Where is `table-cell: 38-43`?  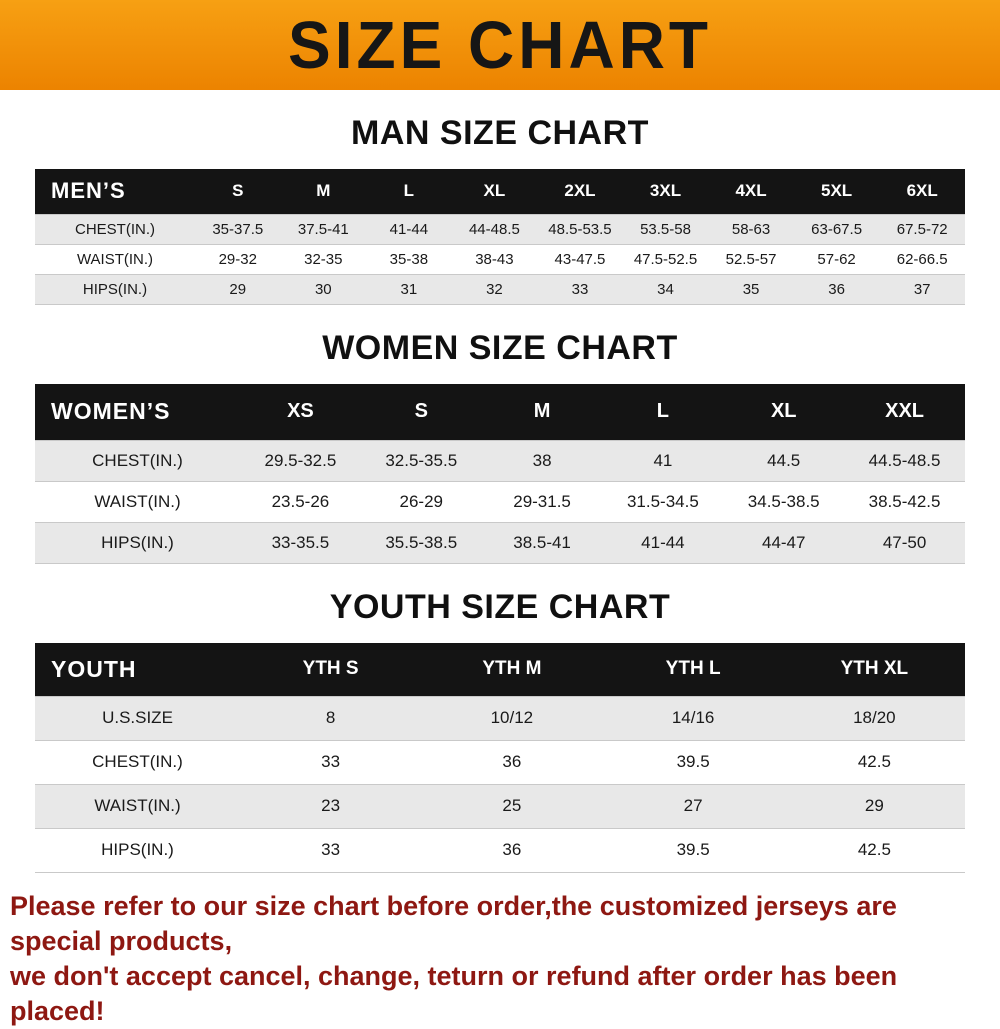 table-cell: 38-43 is located at coordinates (494, 259).